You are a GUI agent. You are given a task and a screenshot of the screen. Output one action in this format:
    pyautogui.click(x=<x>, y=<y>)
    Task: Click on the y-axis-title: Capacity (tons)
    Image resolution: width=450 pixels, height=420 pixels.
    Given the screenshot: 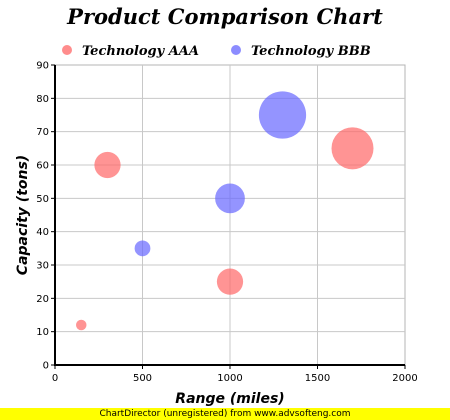 What is the action you would take?
    pyautogui.click(x=23, y=215)
    